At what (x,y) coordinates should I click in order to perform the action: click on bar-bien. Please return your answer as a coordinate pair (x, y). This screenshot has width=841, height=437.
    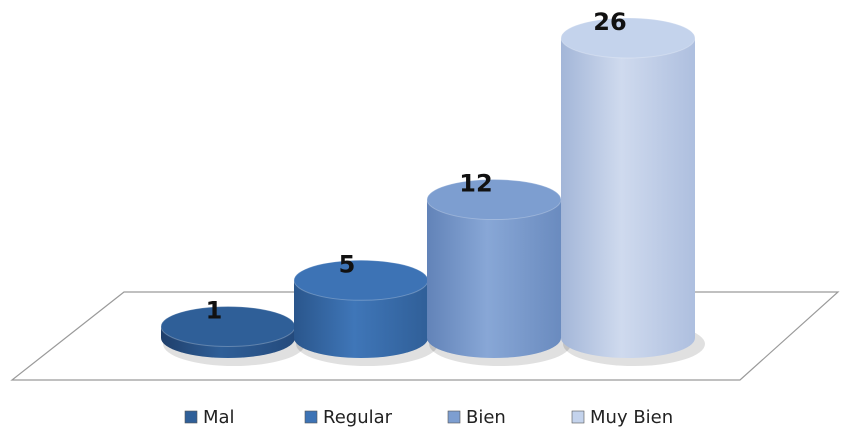
    Looking at the image, I should click on (498, 272).